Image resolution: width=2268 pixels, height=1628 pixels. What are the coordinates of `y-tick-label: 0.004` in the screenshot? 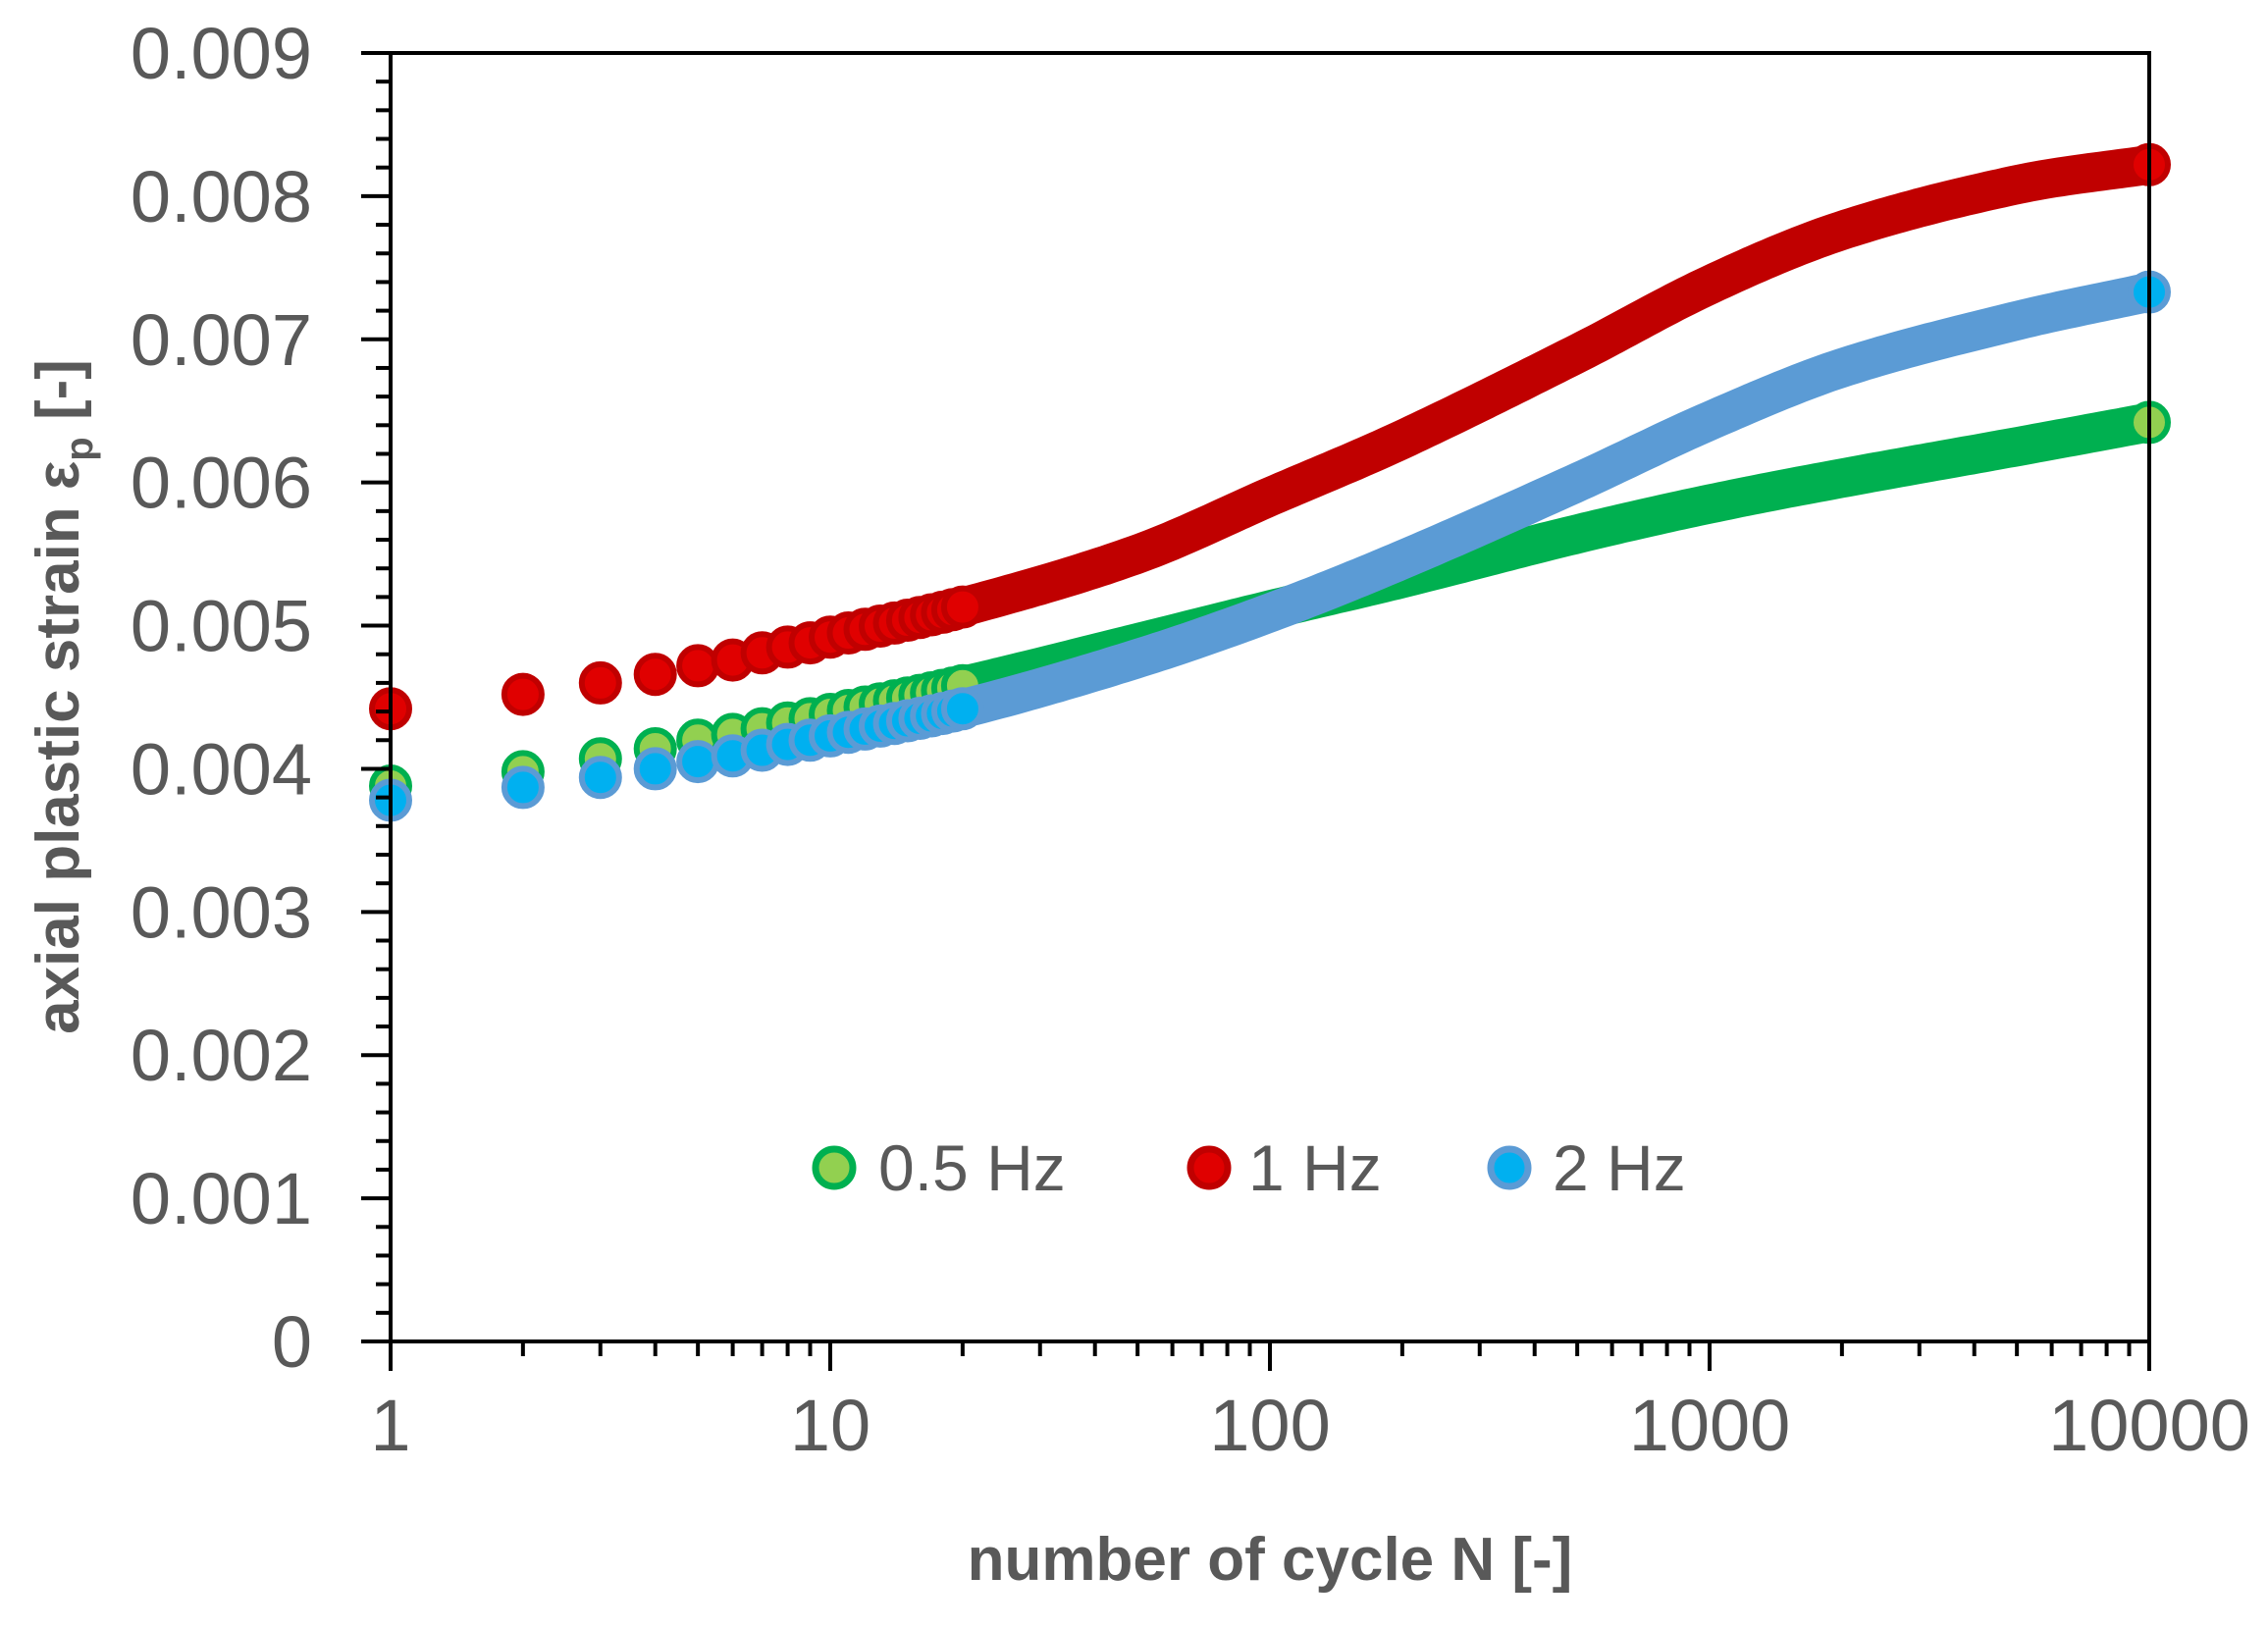 It's located at (221, 769).